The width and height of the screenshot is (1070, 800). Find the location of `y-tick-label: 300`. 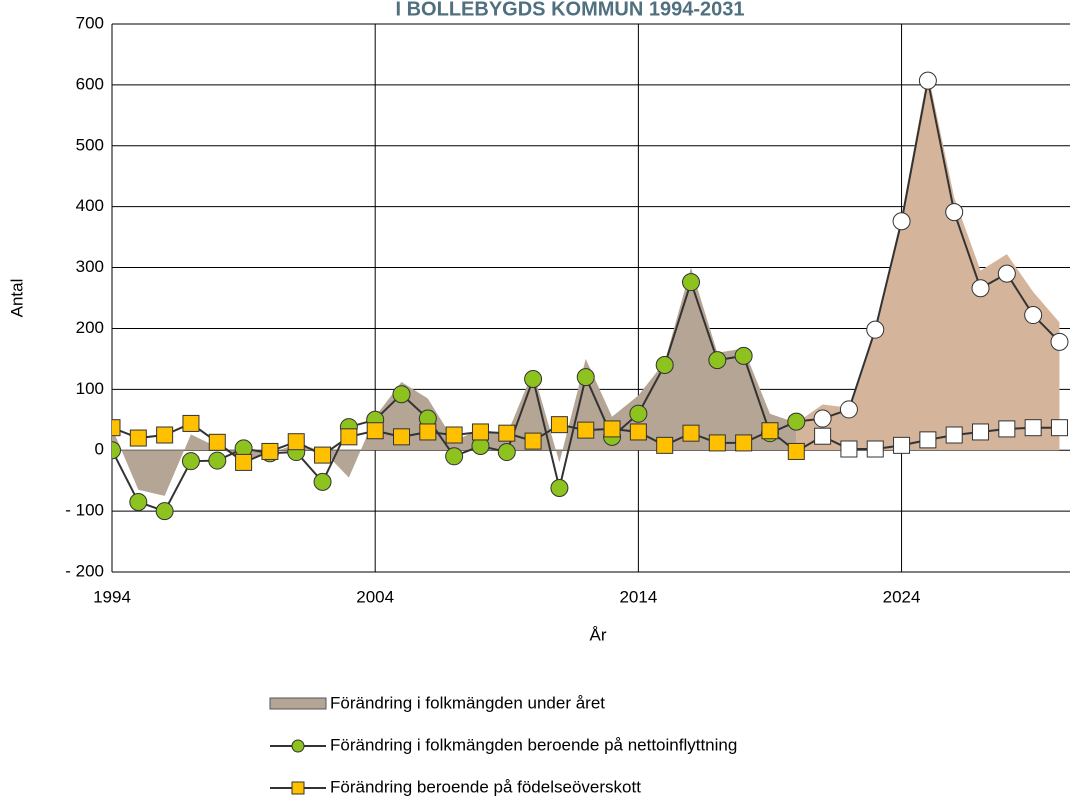

y-tick-label: 300 is located at coordinates (90, 266).